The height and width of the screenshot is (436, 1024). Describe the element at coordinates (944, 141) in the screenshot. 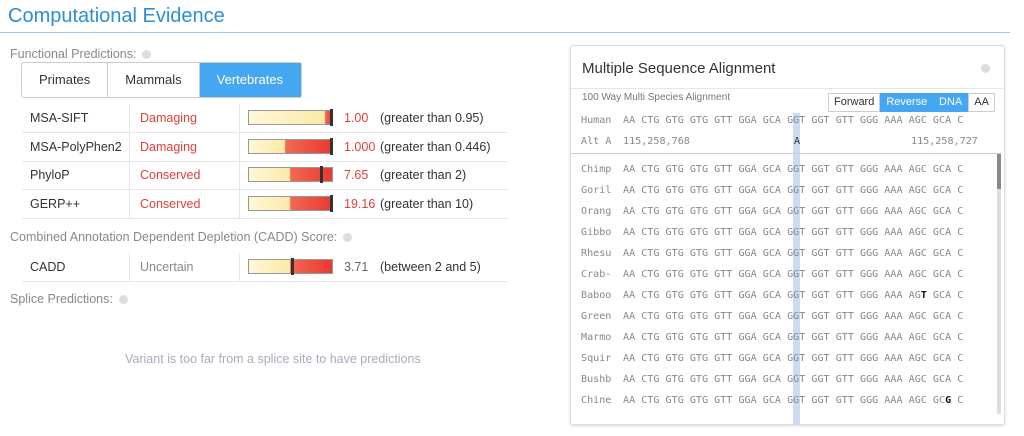

I see `alt-end: 115,258,727` at that location.